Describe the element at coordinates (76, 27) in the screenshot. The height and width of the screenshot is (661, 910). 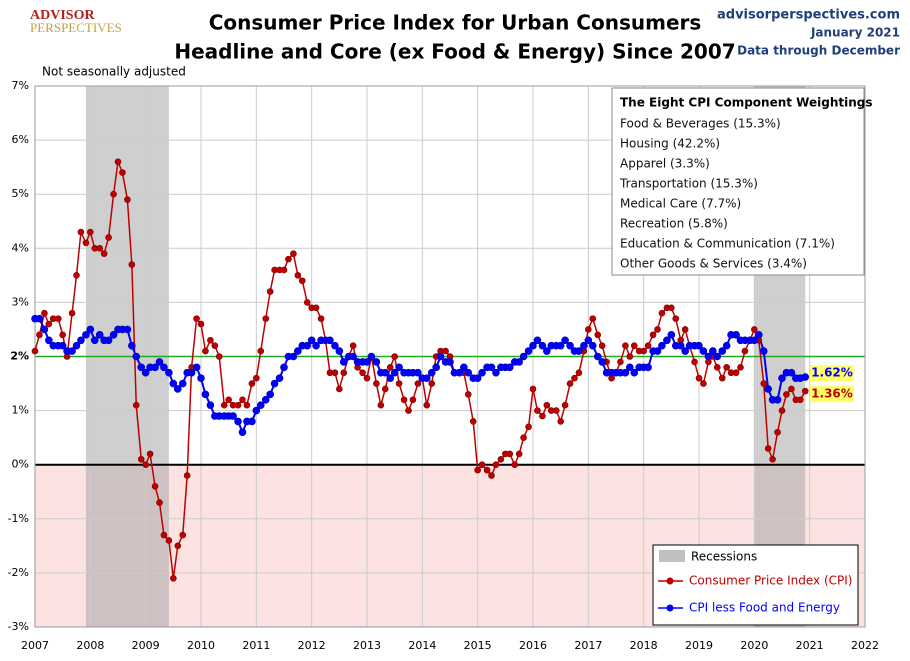
I see `logo-line2: PERSPECTIVES` at that location.